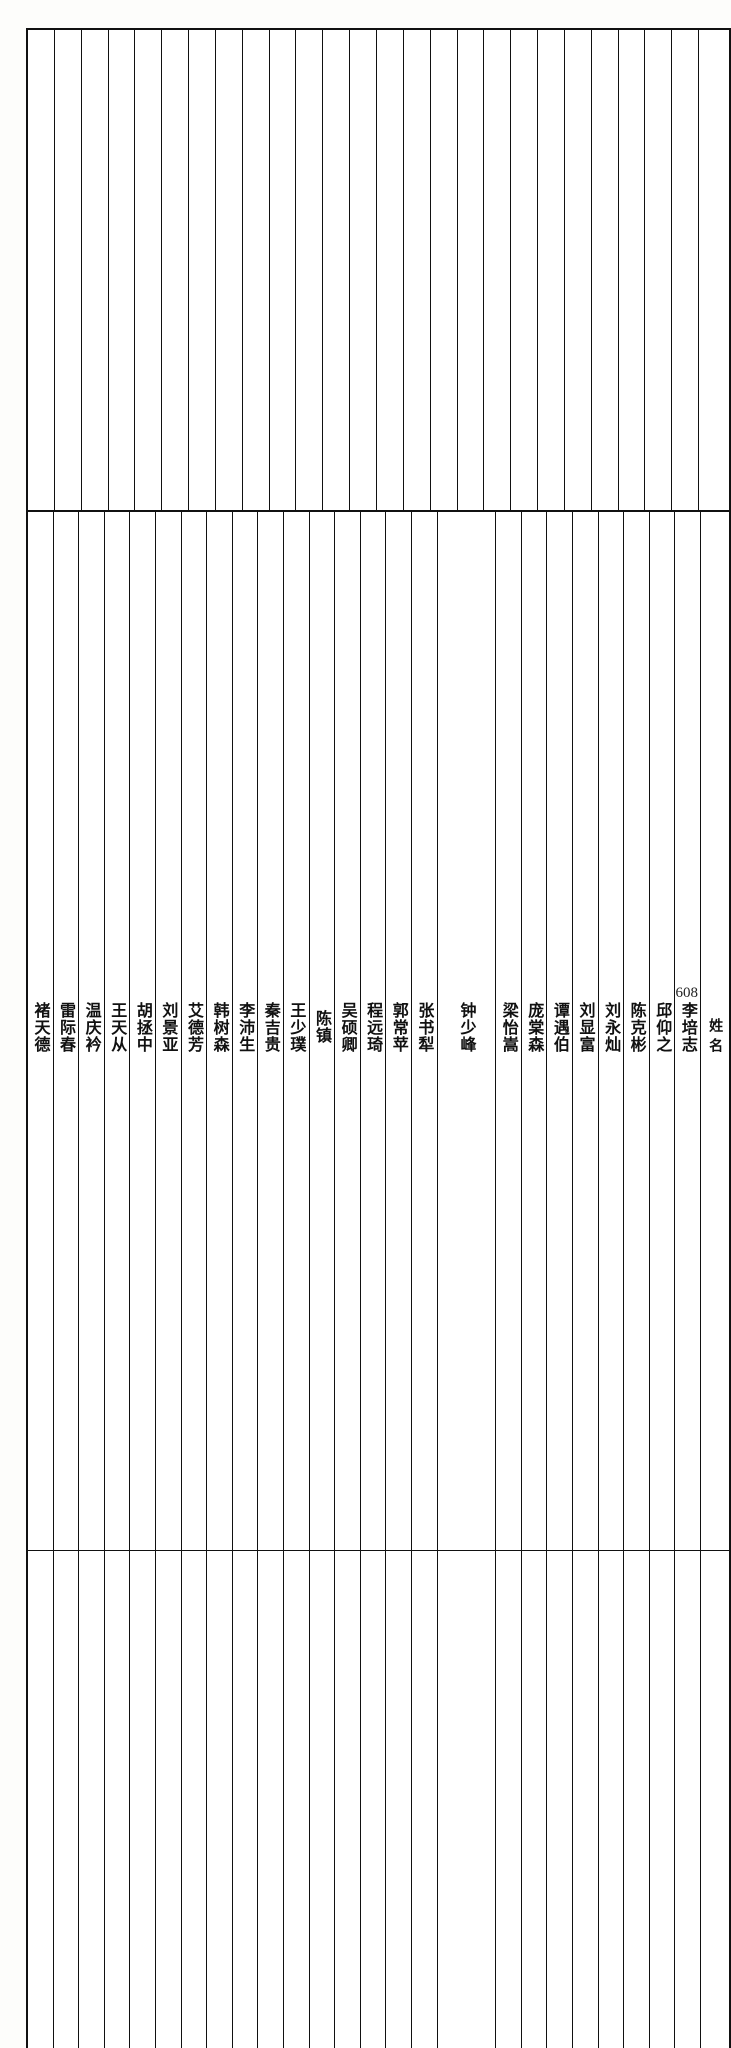 The height and width of the screenshot is (2048, 731). Describe the element at coordinates (662, 1025) in the screenshot. I see `cell-text: 邱仰之` at that location.